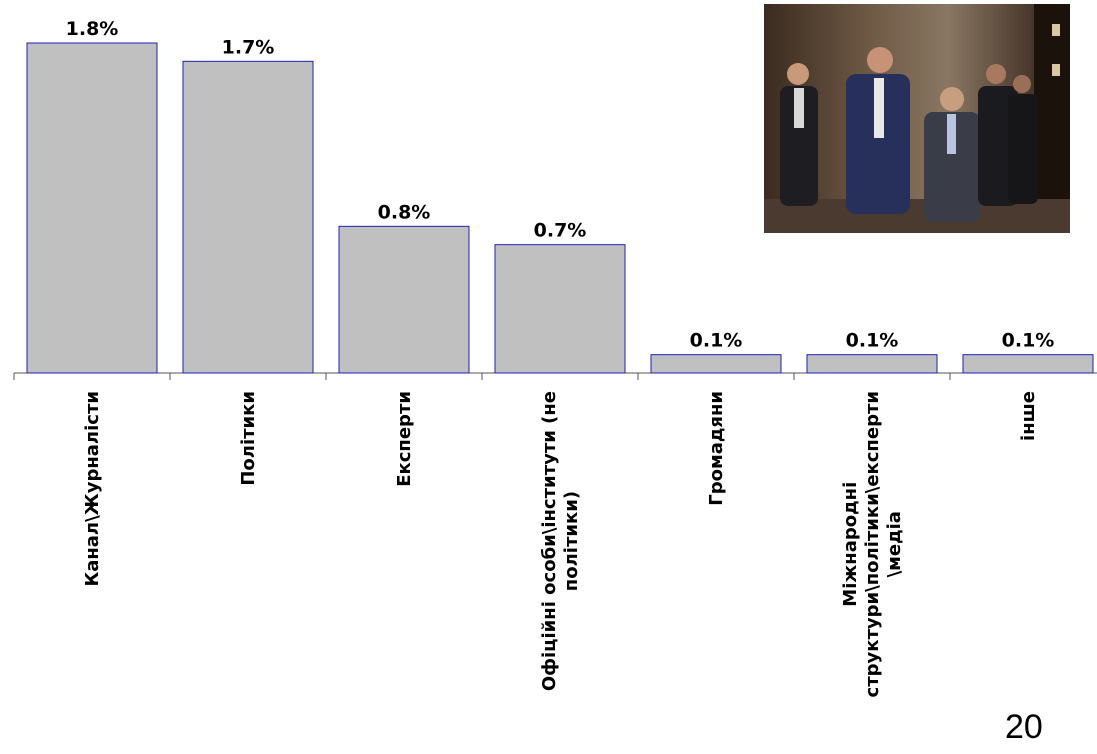 The image size is (1097, 754). What do you see at coordinates (482, 376) in the screenshot?
I see `x-axis-ticks` at bounding box center [482, 376].